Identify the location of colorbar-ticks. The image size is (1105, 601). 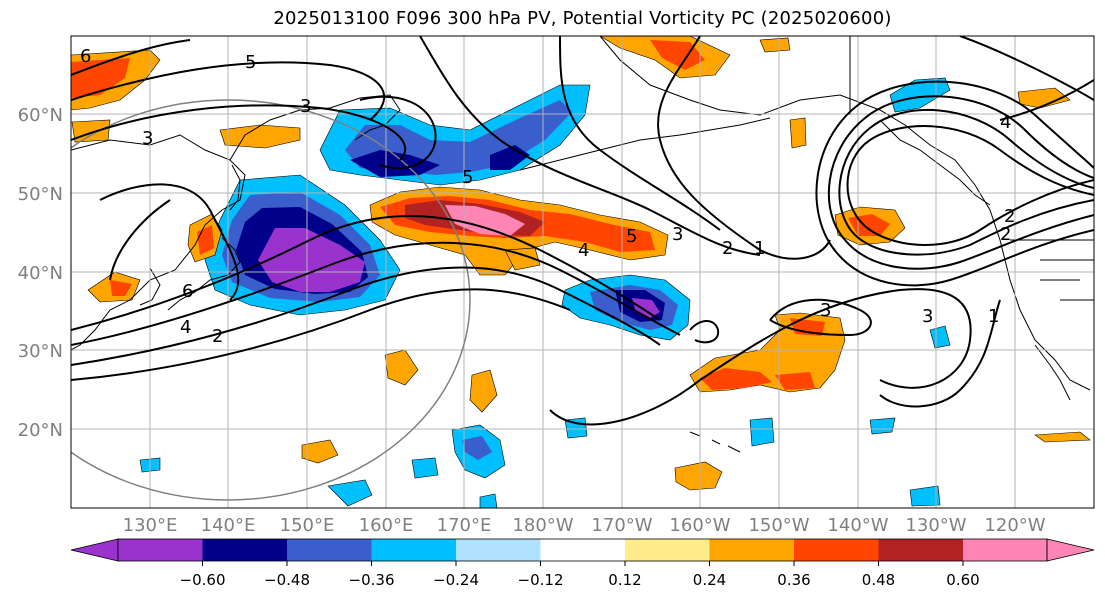
(583, 563).